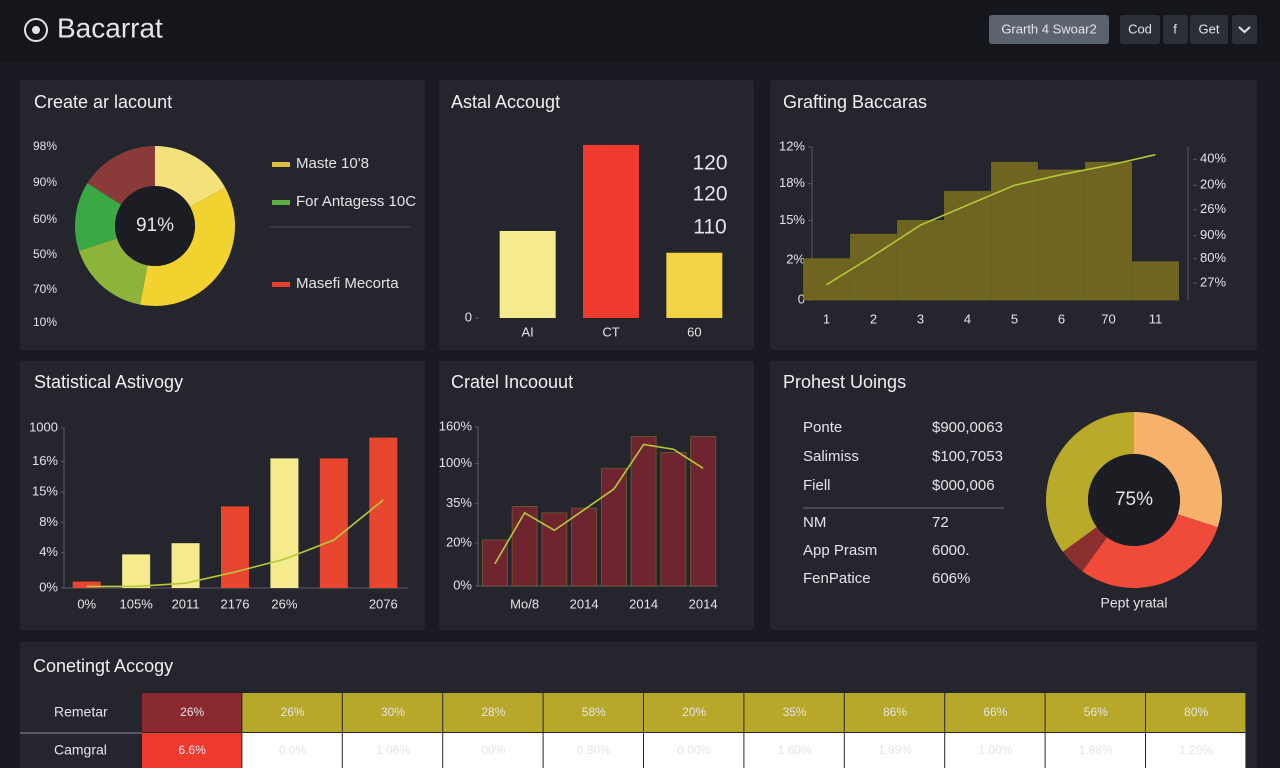  Describe the element at coordinates (356, 201) in the screenshot. I see `legend-label: For Antagess 10C` at that location.